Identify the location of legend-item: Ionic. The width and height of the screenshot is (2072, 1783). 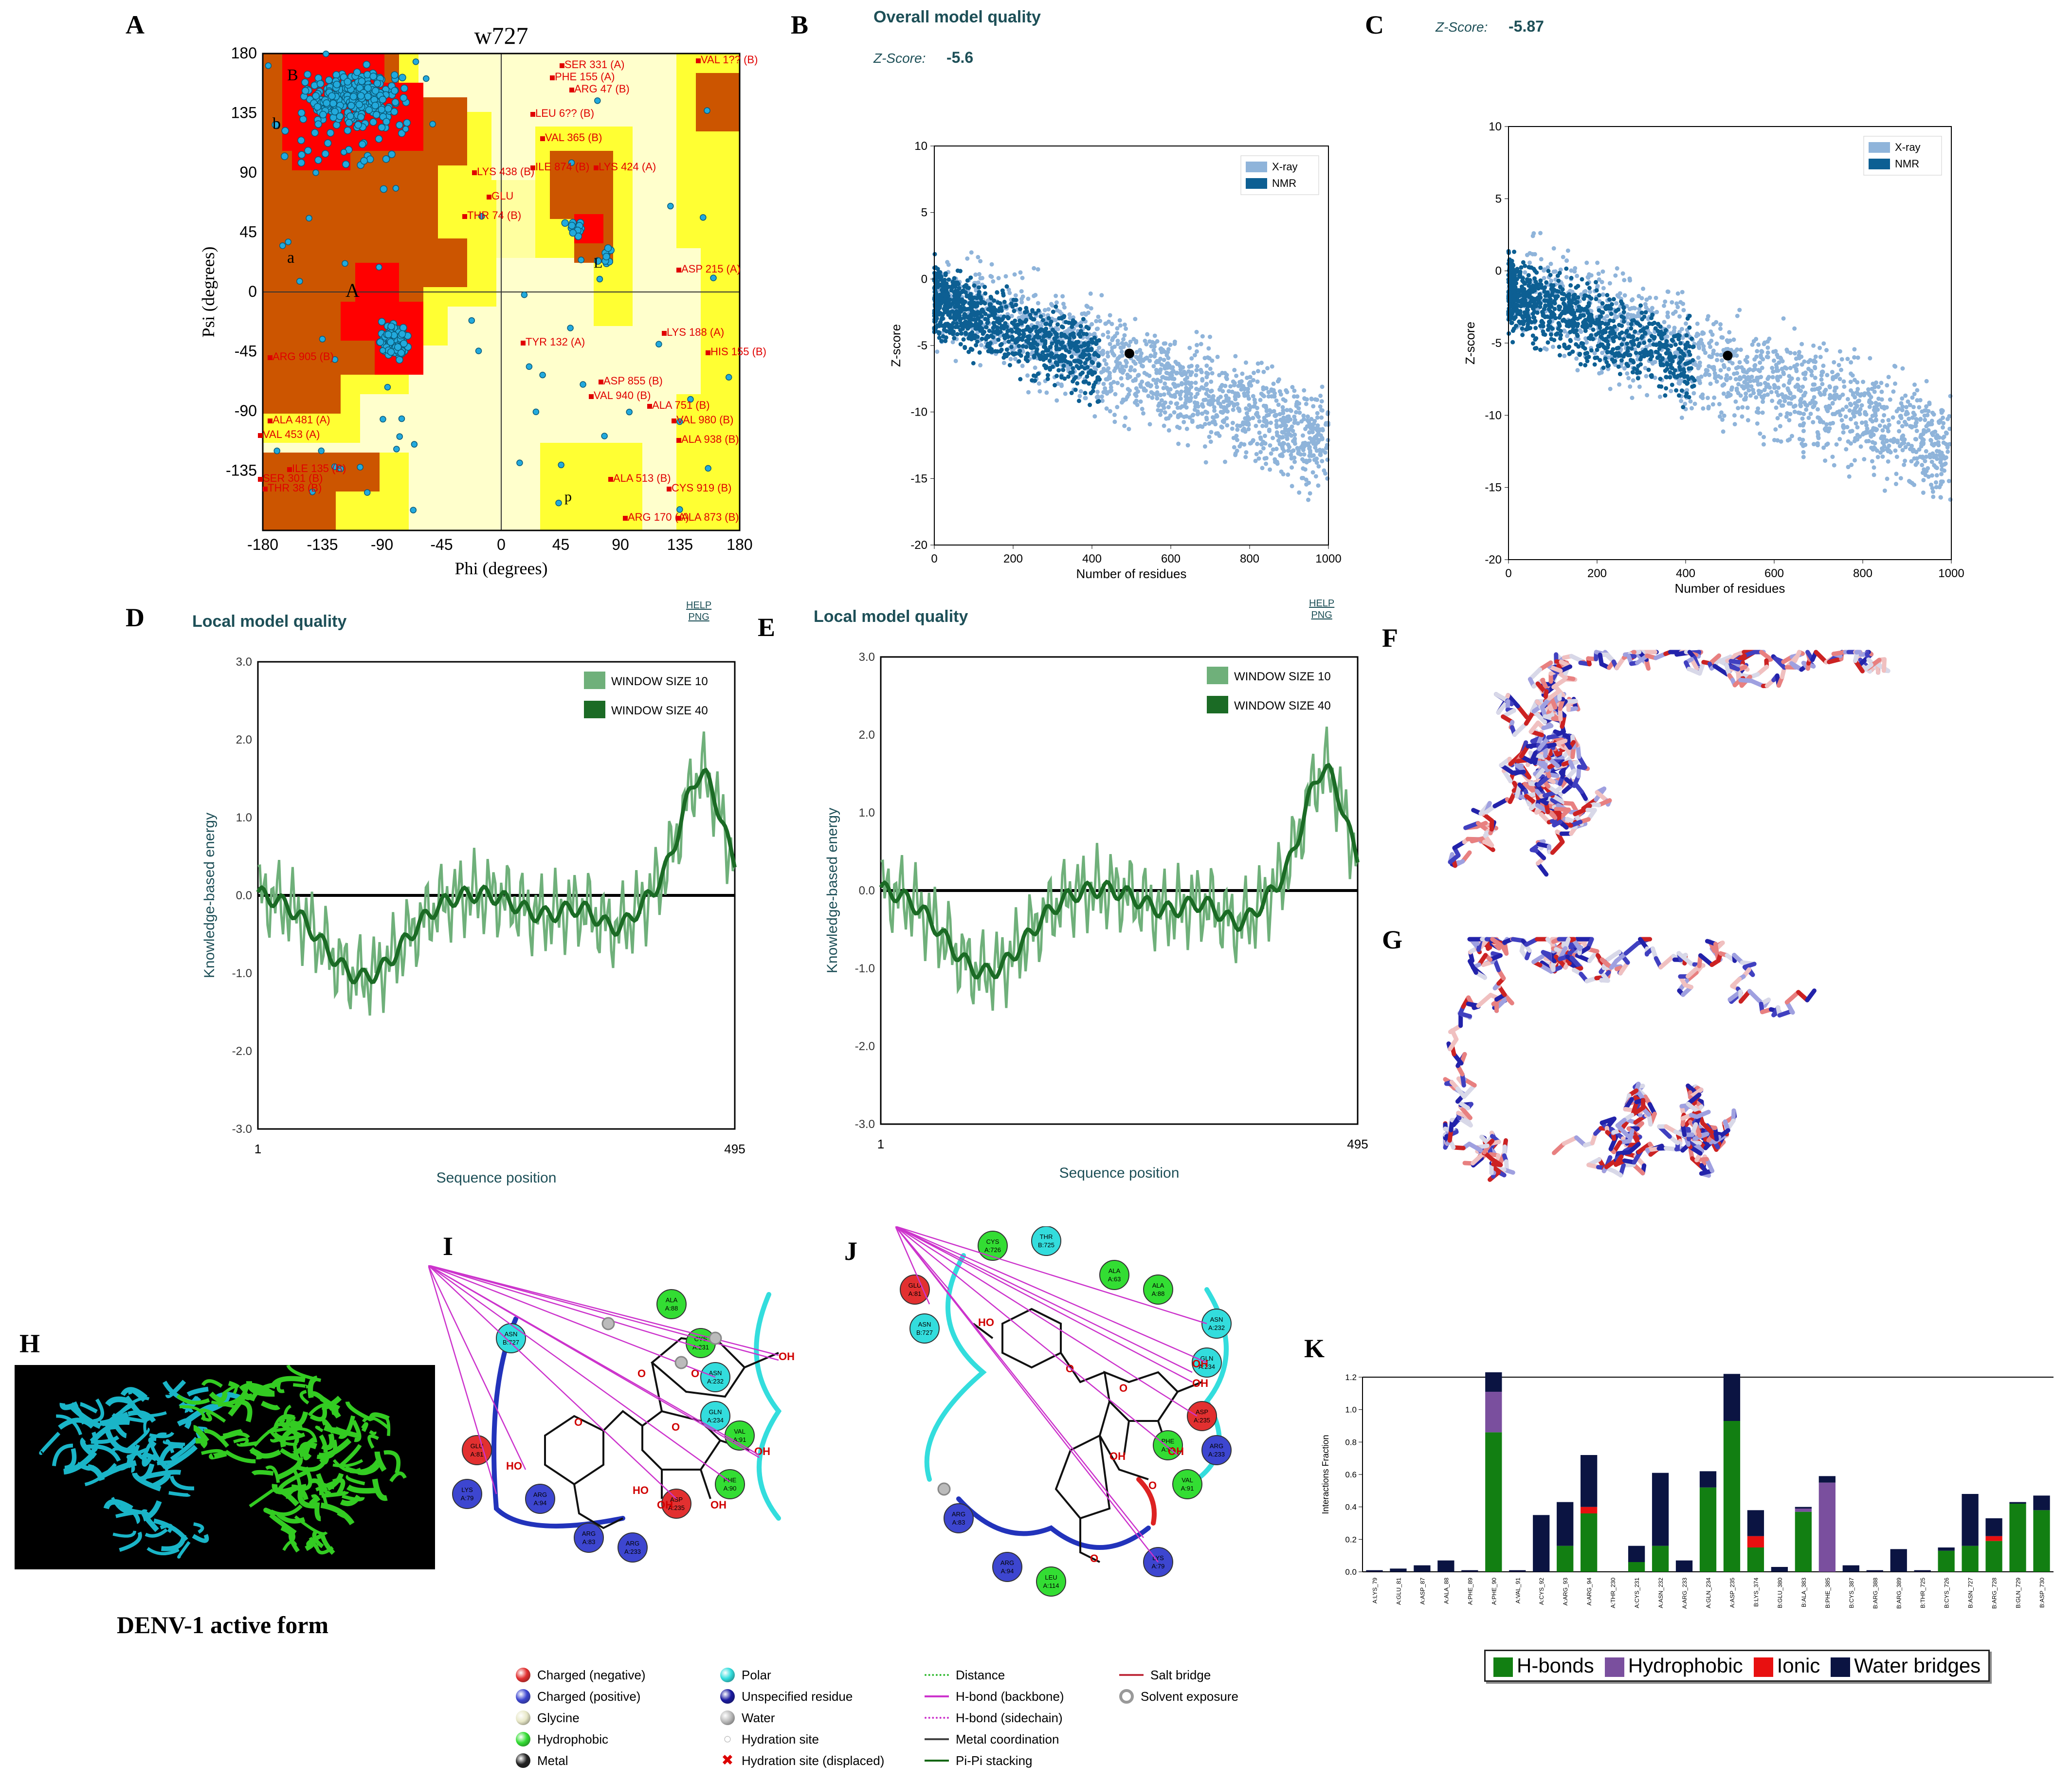
(1786, 1665).